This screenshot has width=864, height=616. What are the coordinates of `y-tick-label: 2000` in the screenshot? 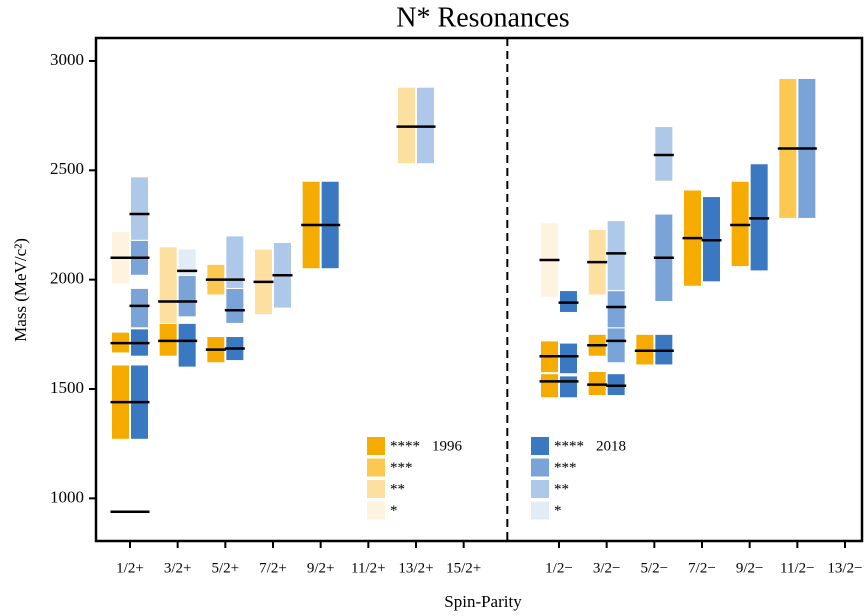 It's located at (67, 278).